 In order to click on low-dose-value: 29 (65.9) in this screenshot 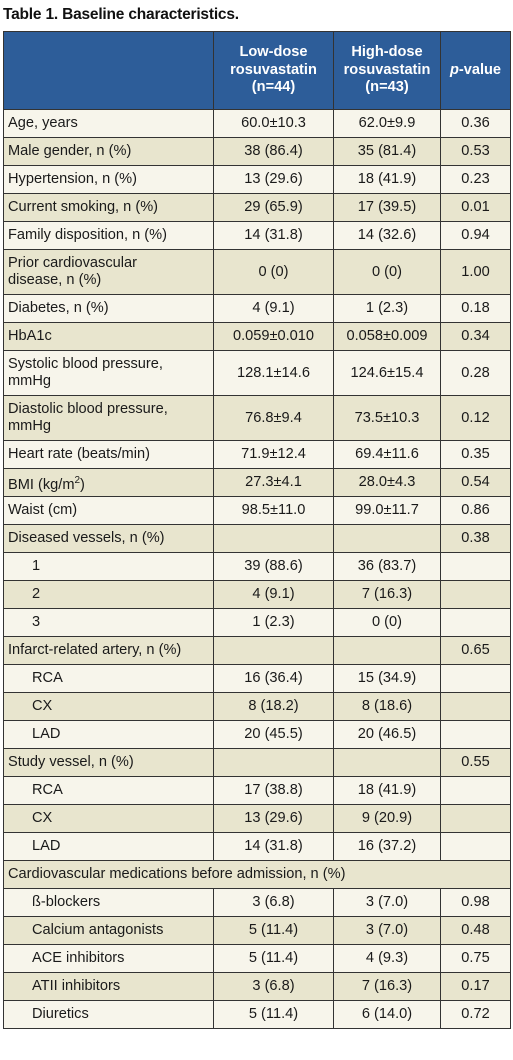, I will do `click(273, 207)`.